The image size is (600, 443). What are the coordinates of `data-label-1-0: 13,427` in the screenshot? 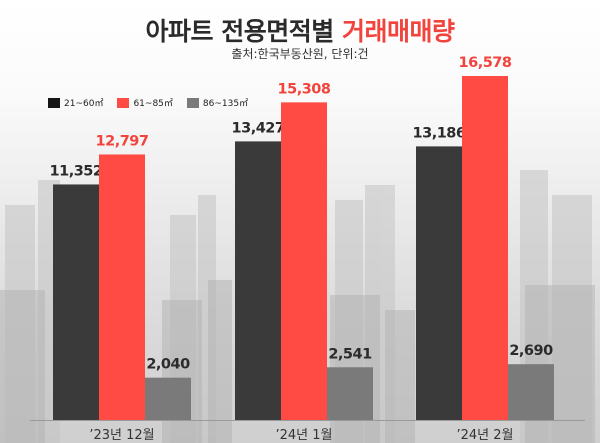 It's located at (258, 128).